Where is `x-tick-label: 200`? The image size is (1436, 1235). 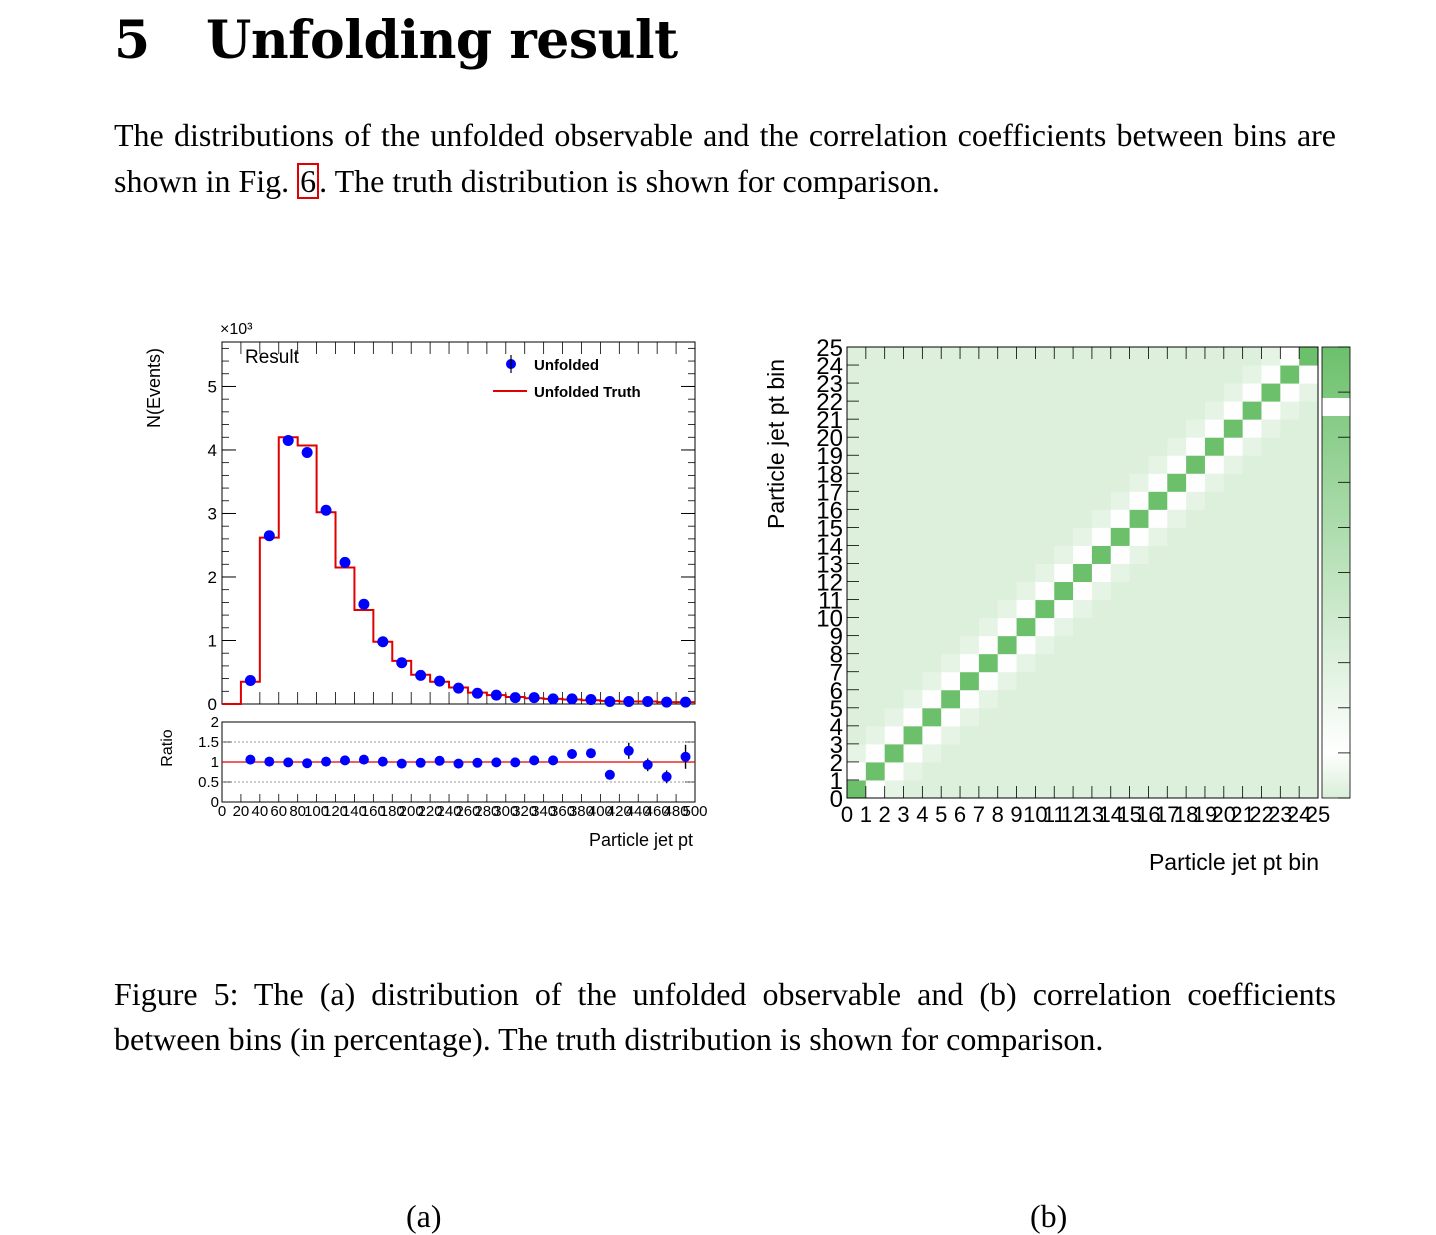
x-tick-label: 200 is located at coordinates (411, 811).